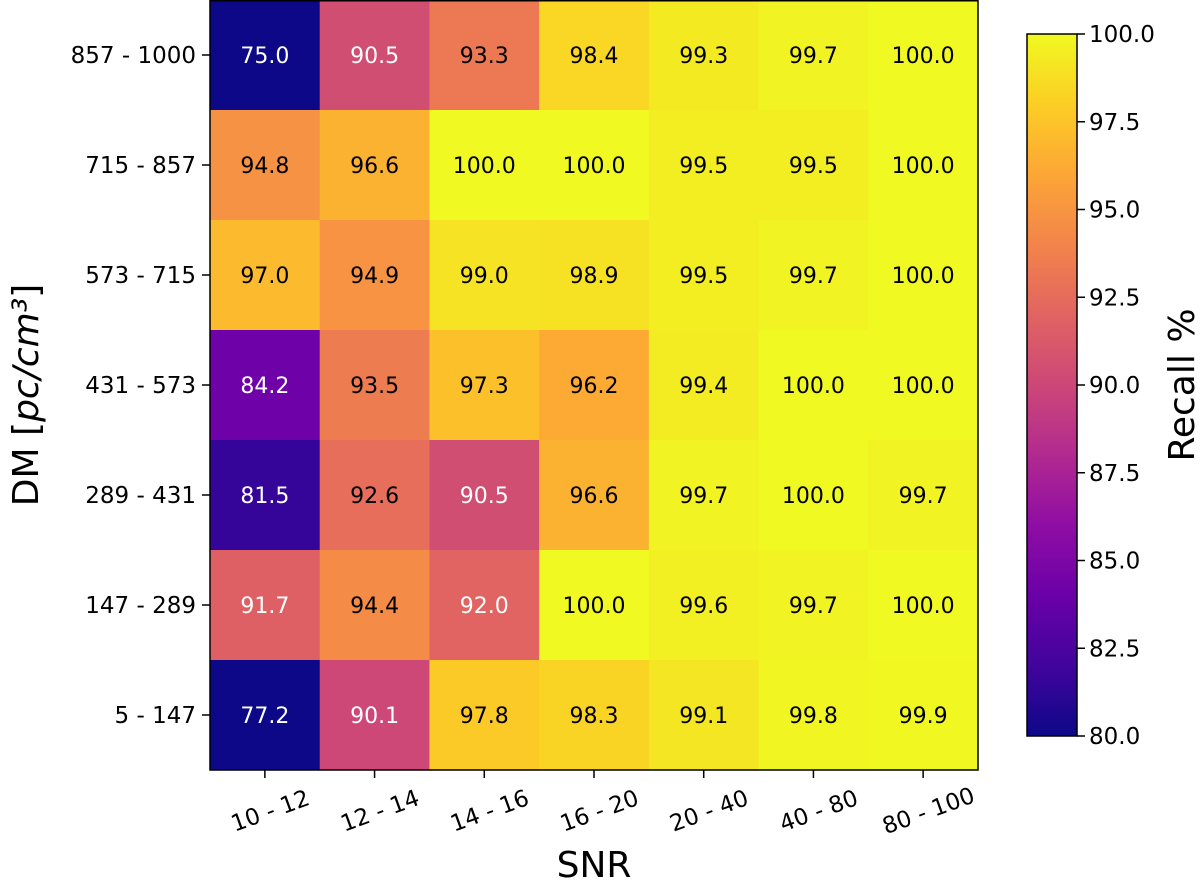  Describe the element at coordinates (270, 811) in the screenshot. I see `x-tick-label: 10 - 12` at that location.